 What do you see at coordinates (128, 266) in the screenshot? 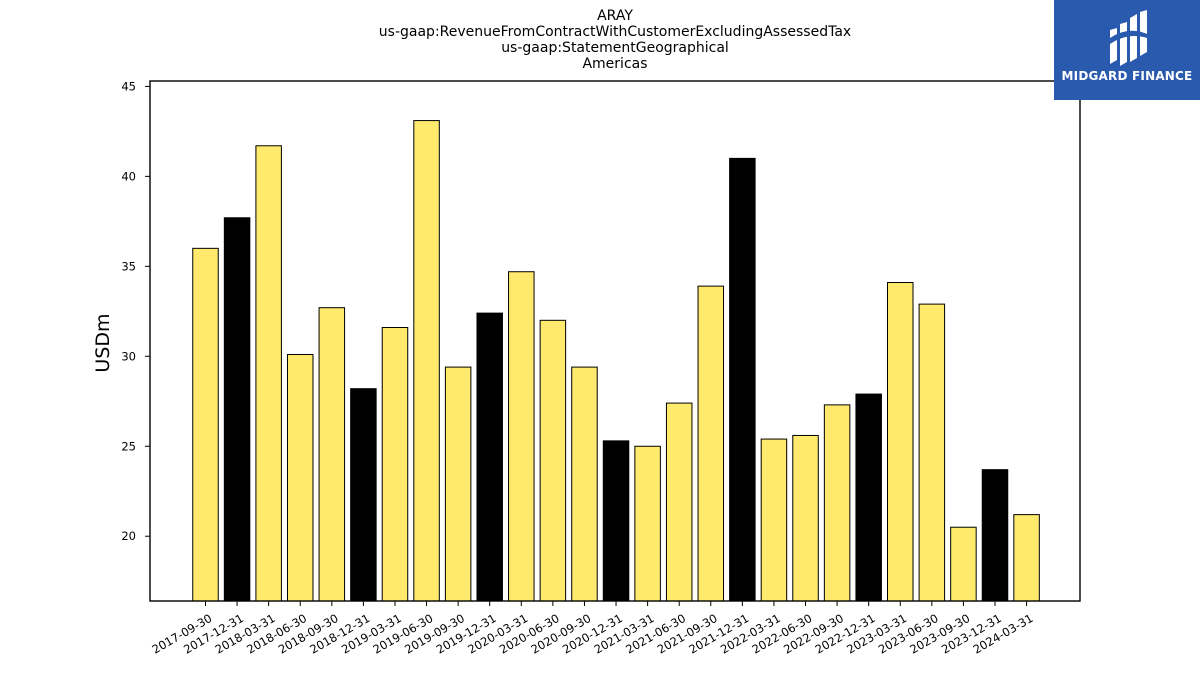
I see `y-tick-label: 35` at bounding box center [128, 266].